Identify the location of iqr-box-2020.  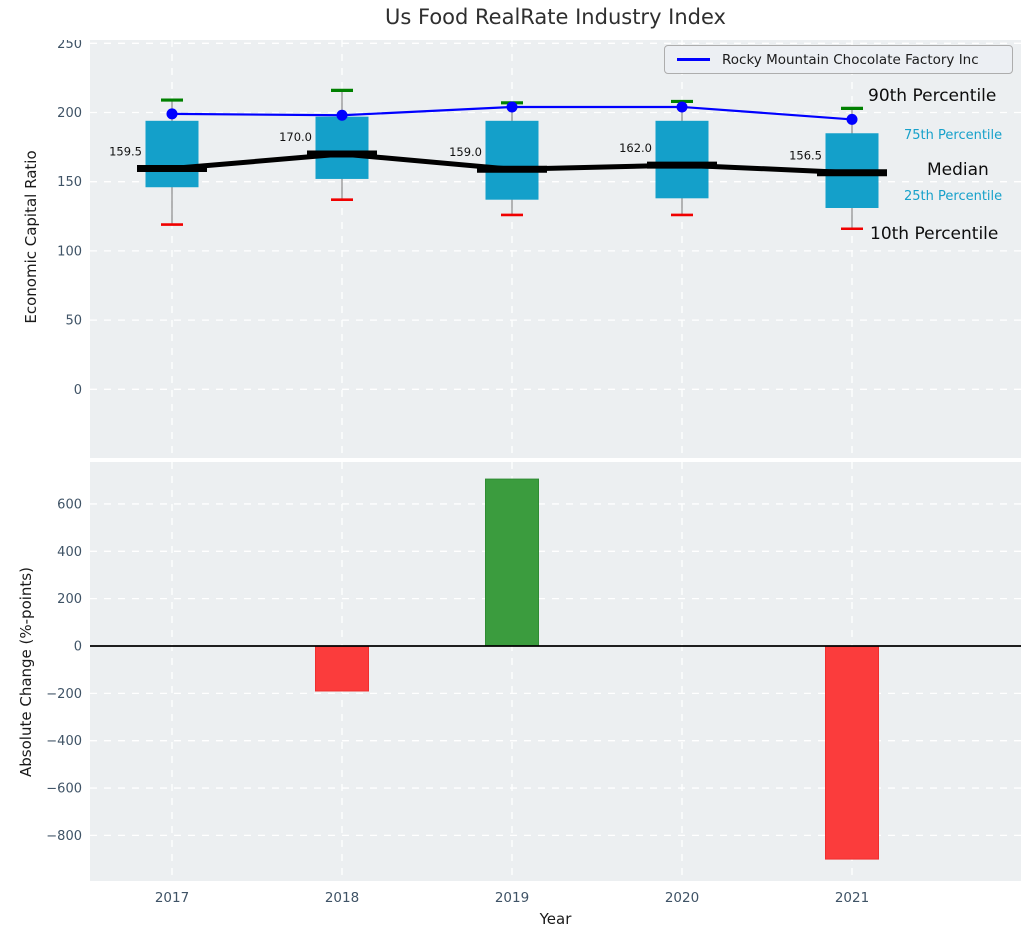
(682, 159).